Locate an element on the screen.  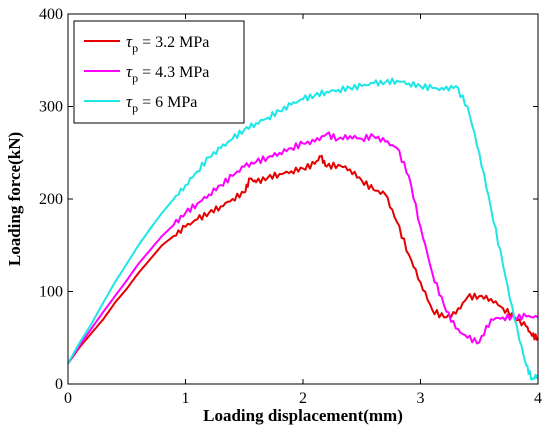
y-tick-label: 200 is located at coordinates (51, 199).